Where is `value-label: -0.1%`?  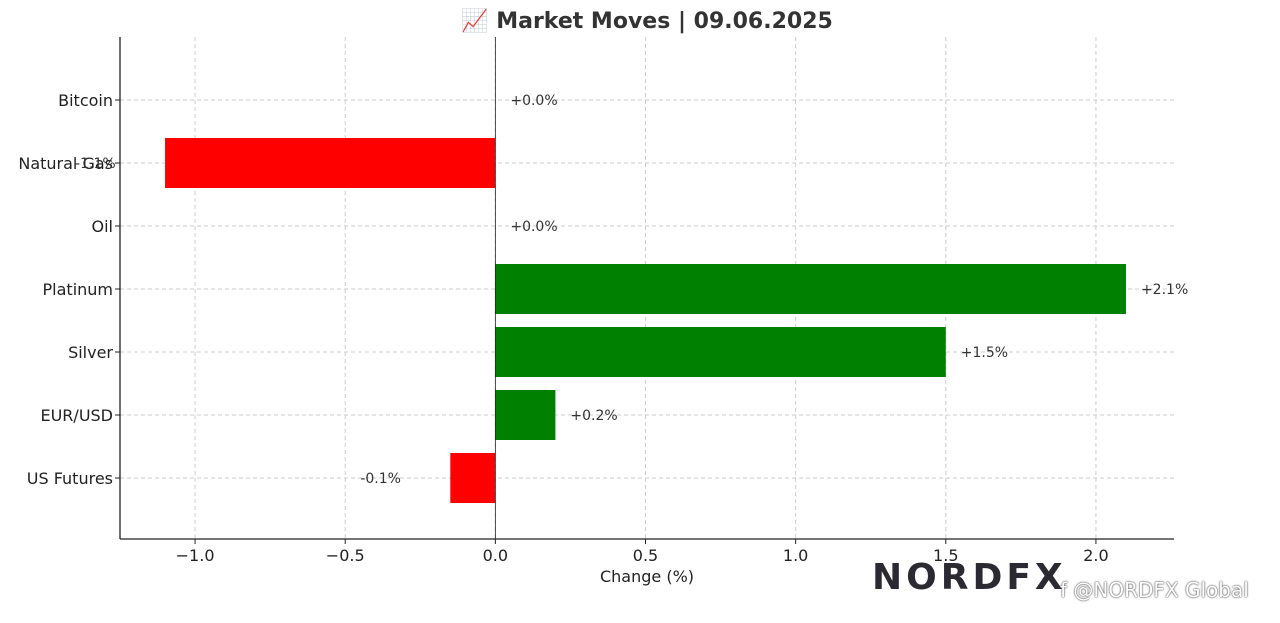 value-label: -0.1% is located at coordinates (380, 479).